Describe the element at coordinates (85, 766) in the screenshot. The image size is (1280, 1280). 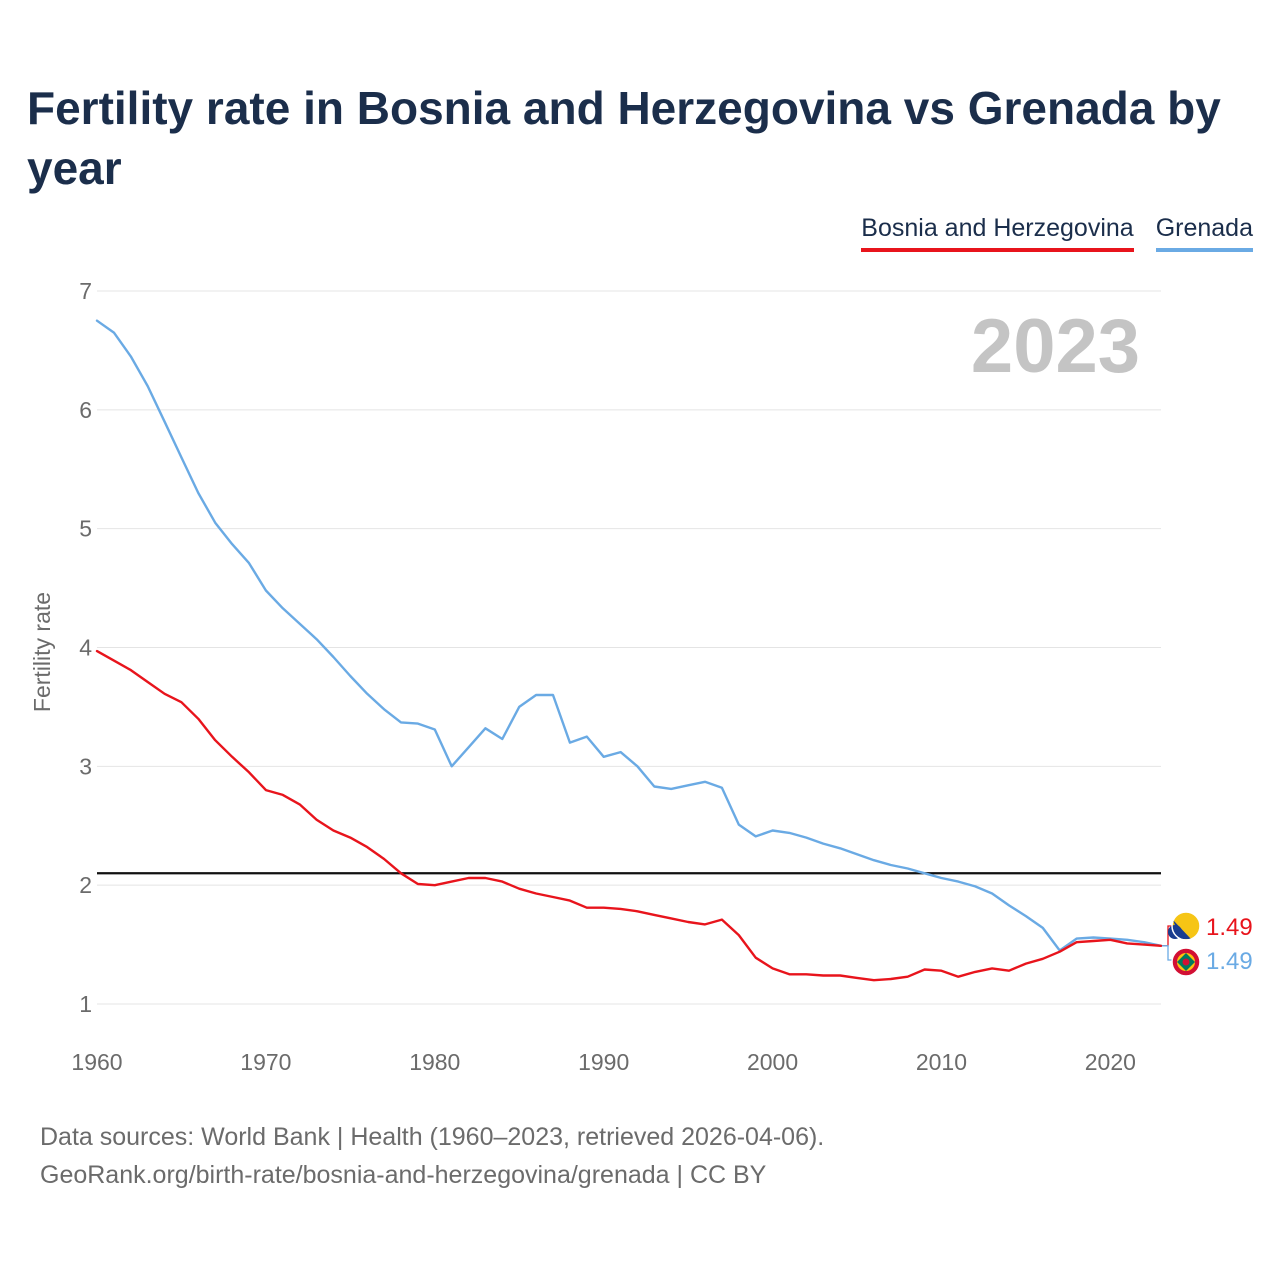
I see `y-tick-label: 3` at that location.